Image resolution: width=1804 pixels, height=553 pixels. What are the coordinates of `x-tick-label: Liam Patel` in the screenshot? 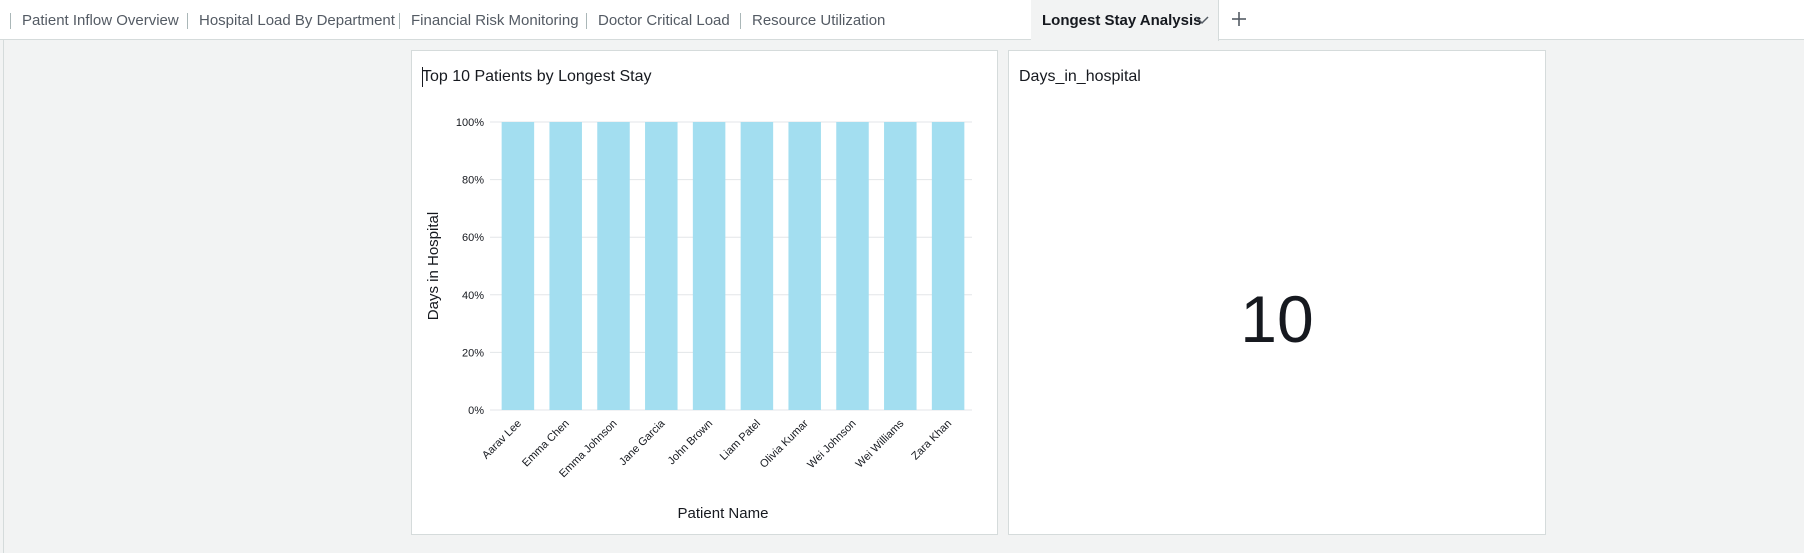 It's located at (740, 440).